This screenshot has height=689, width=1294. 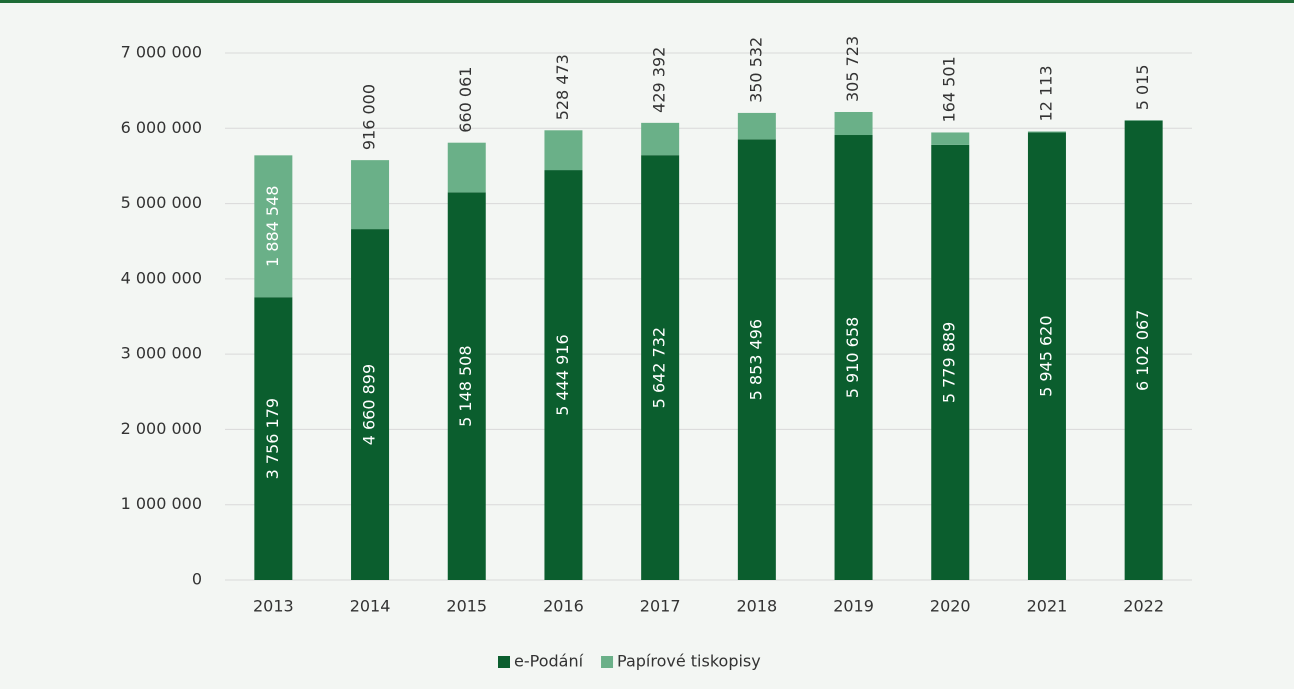 I want to click on y-tick-label: 3 000 000, so click(x=161, y=353).